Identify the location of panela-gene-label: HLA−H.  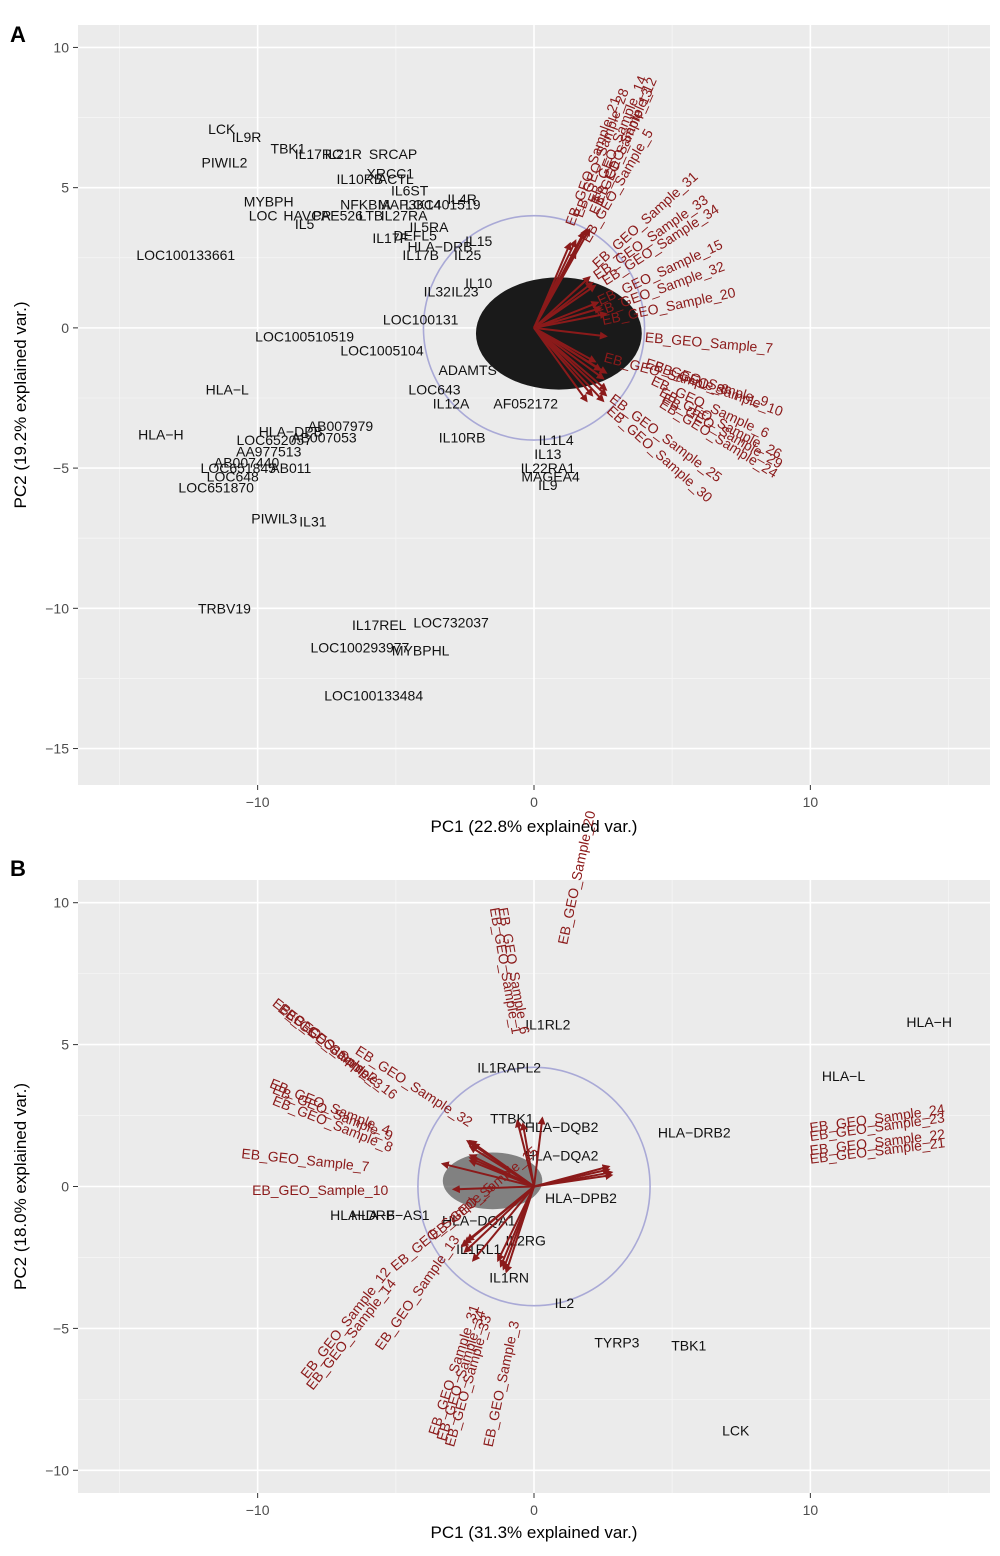
(161, 434).